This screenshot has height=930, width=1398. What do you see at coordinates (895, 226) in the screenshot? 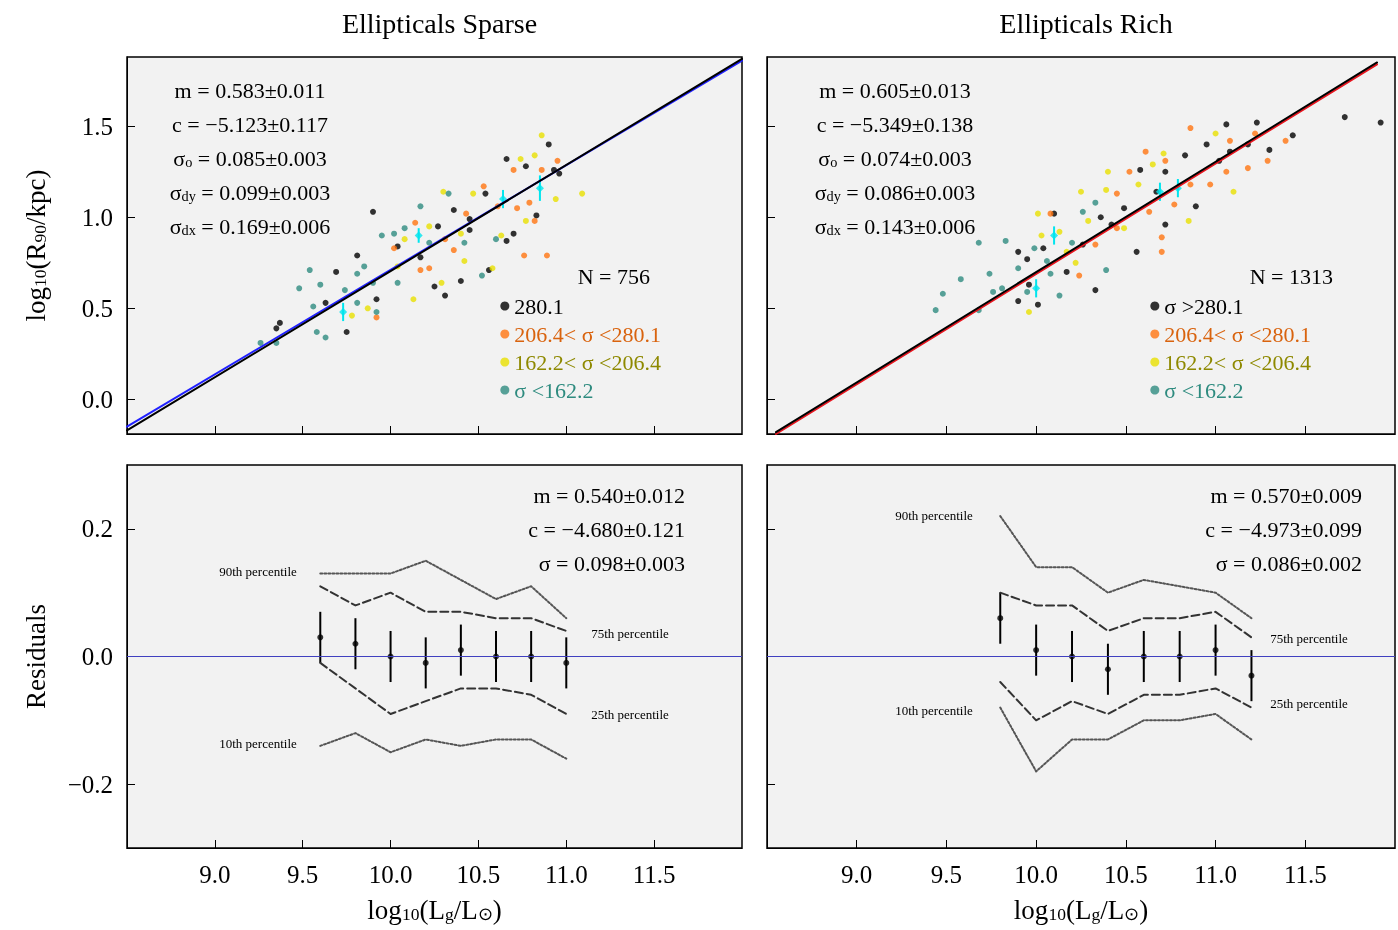
I see `annotation: σdx = 0.143±0.006` at bounding box center [895, 226].